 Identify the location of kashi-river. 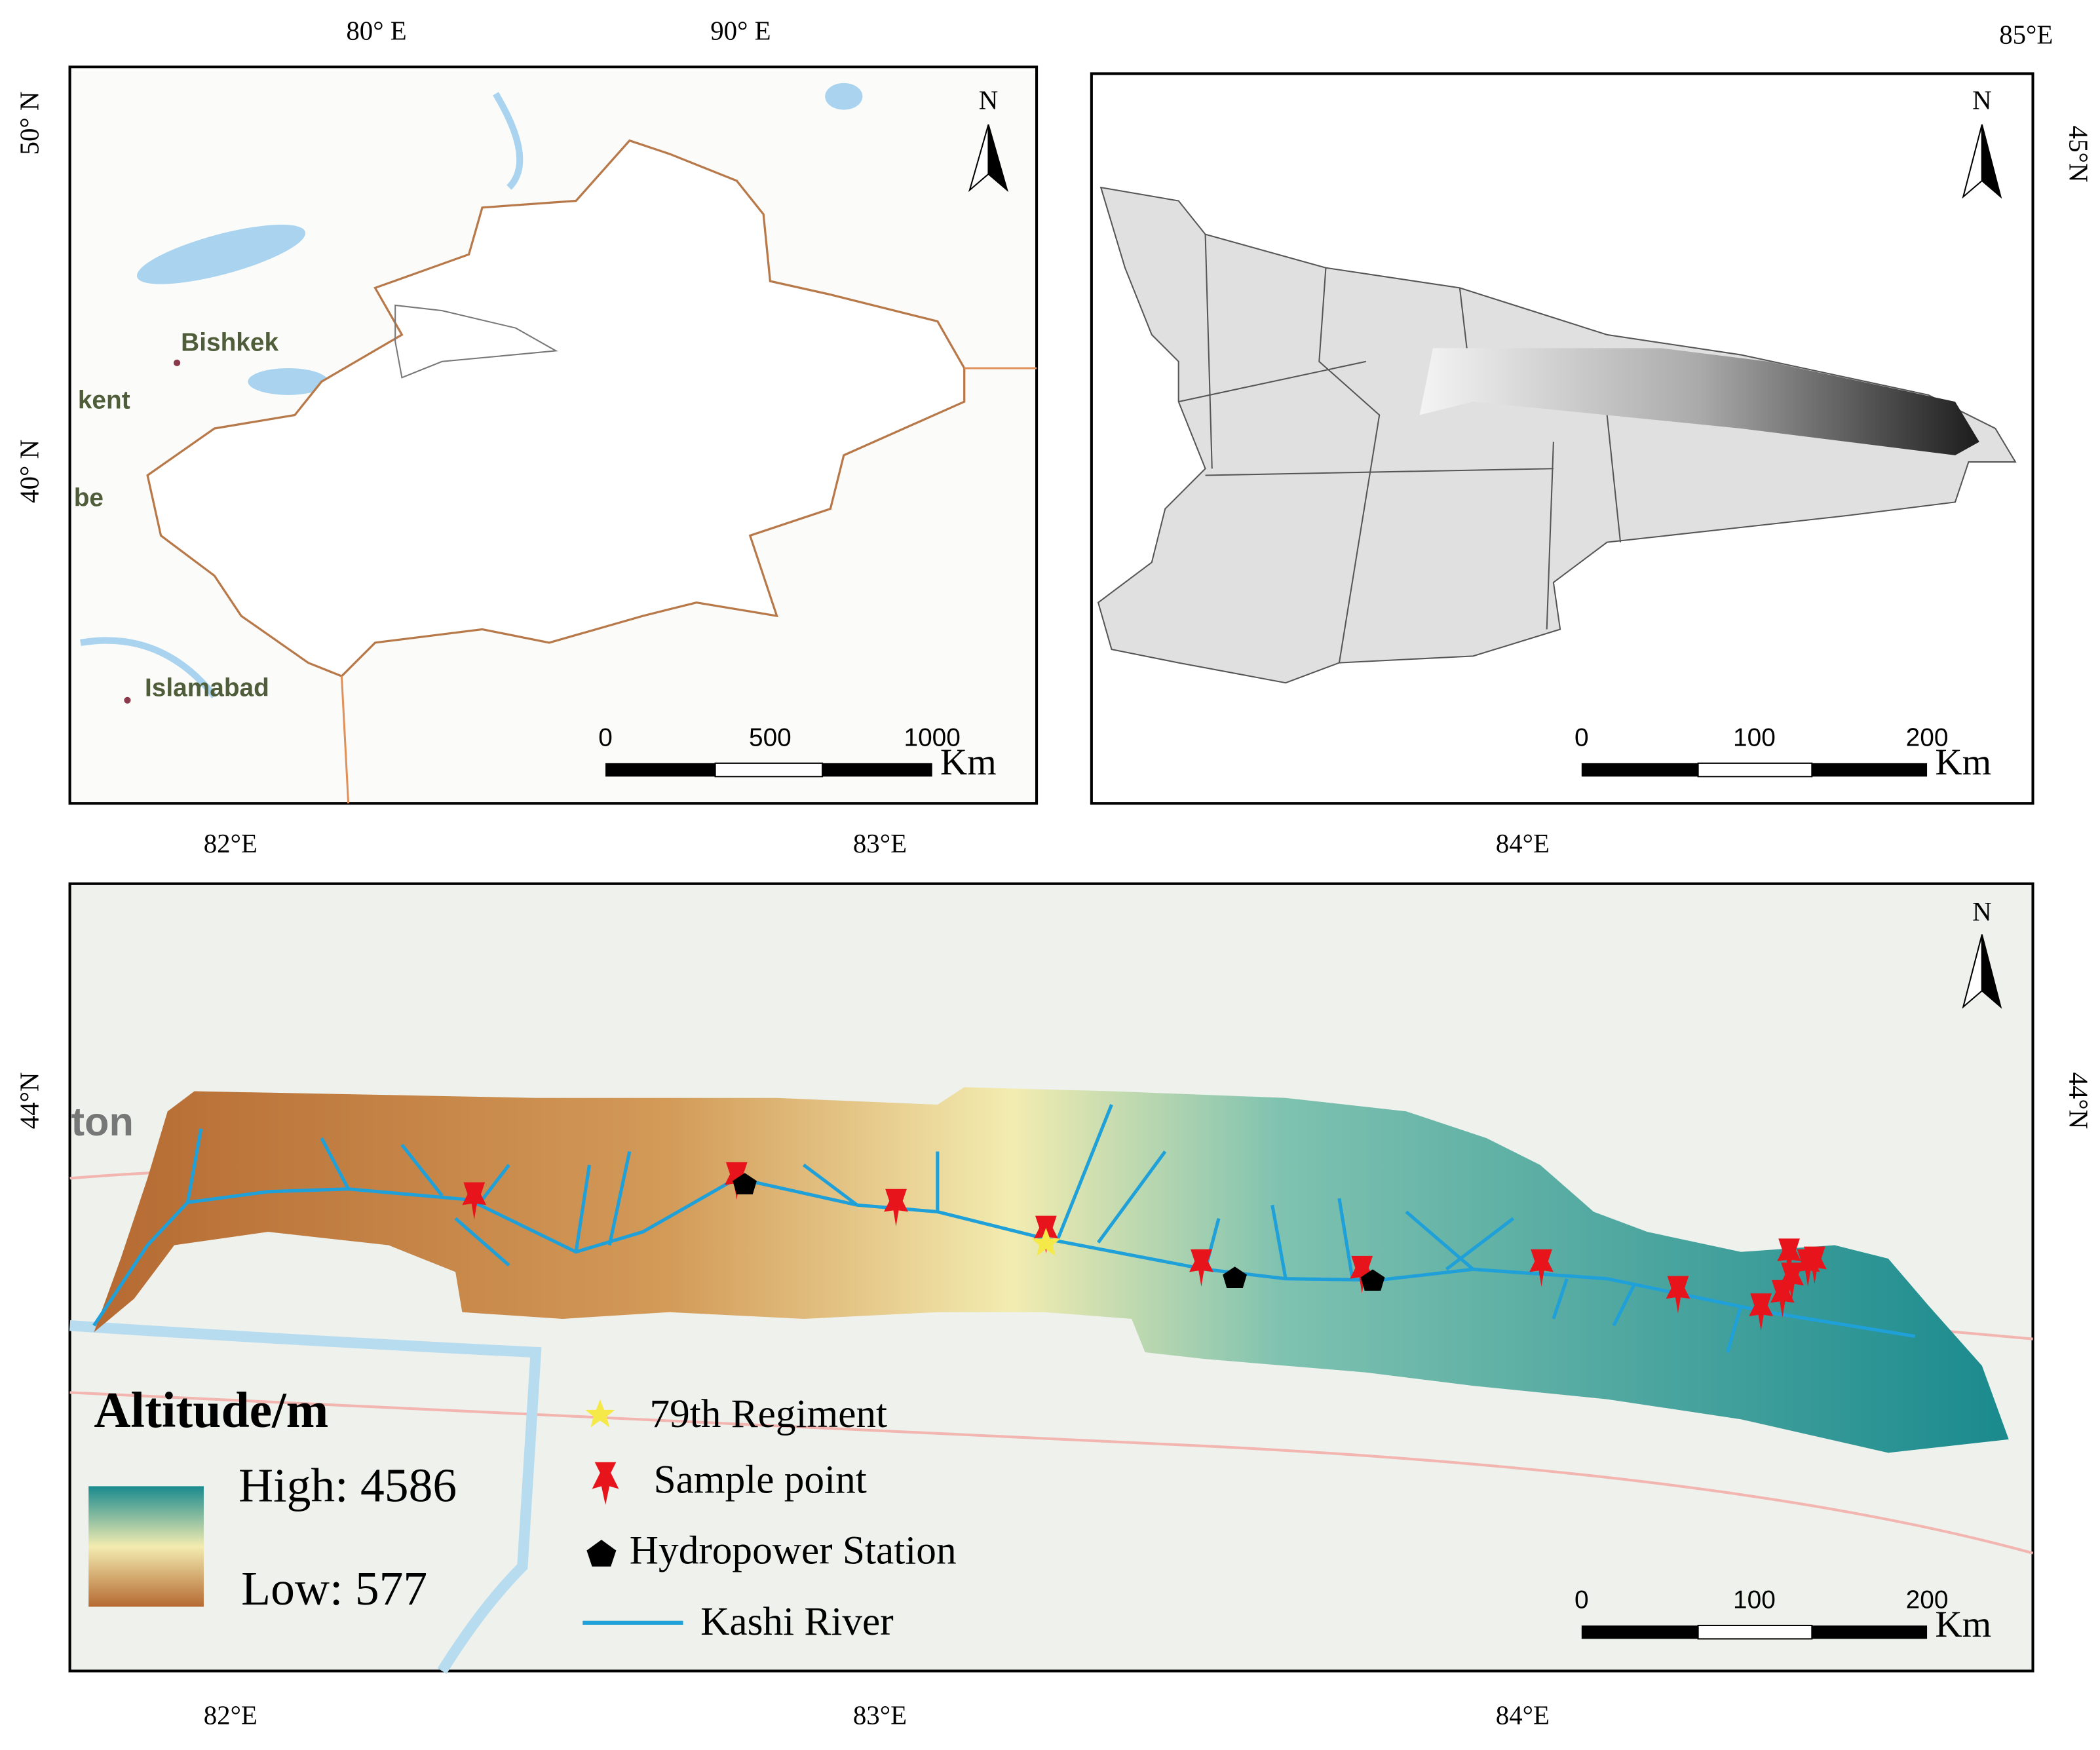
(1004, 1228).